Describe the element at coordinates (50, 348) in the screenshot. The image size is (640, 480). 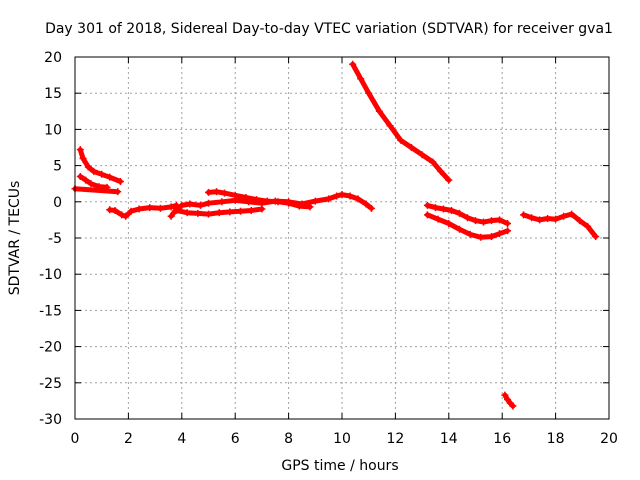
I see `y-tick-label: -20` at that location.